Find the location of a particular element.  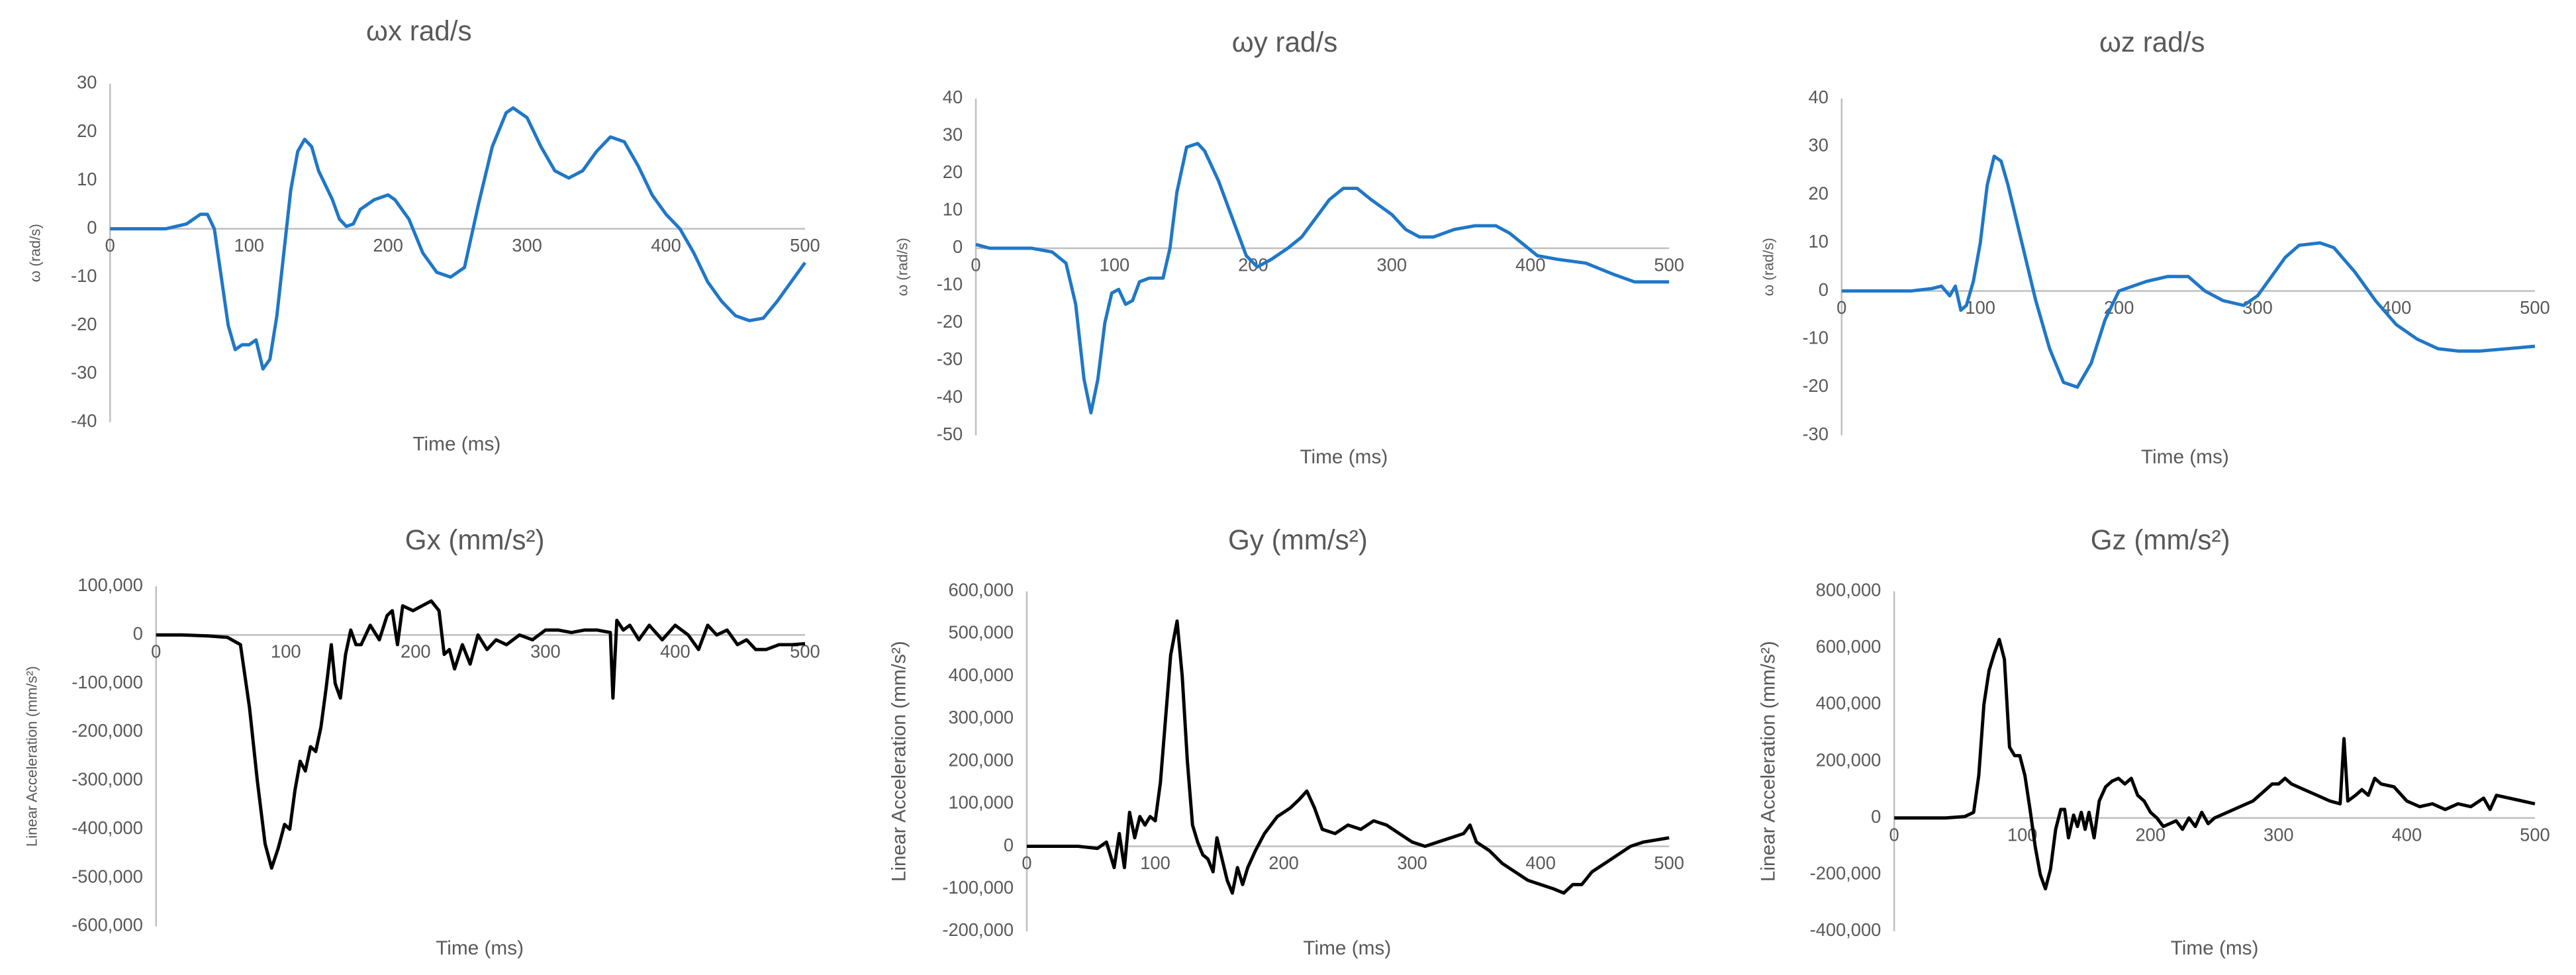

y-tick-label: 500,000 is located at coordinates (981, 632).